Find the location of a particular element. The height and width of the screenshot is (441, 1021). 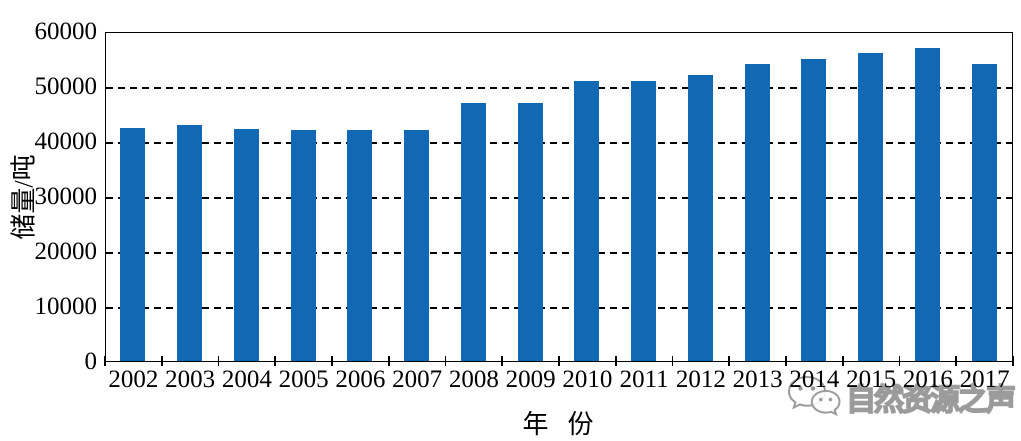

x-axis-title: 年 份 is located at coordinates (559, 424).